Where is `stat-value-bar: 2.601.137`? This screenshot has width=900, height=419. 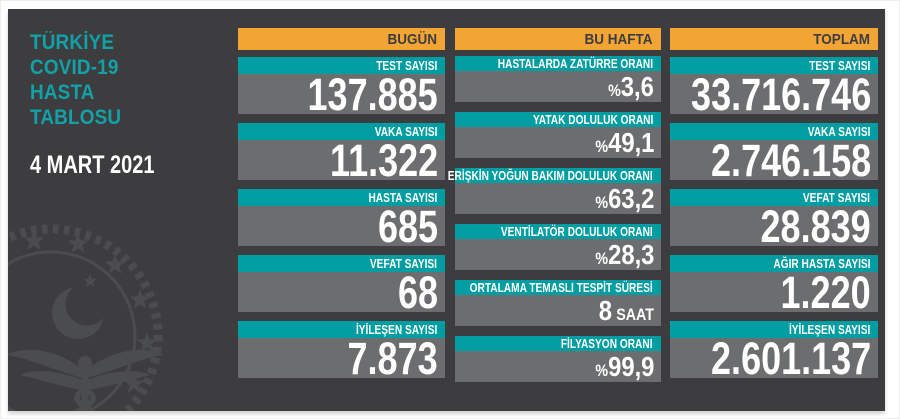
stat-value-bar: 2.601.137 is located at coordinates (774, 358).